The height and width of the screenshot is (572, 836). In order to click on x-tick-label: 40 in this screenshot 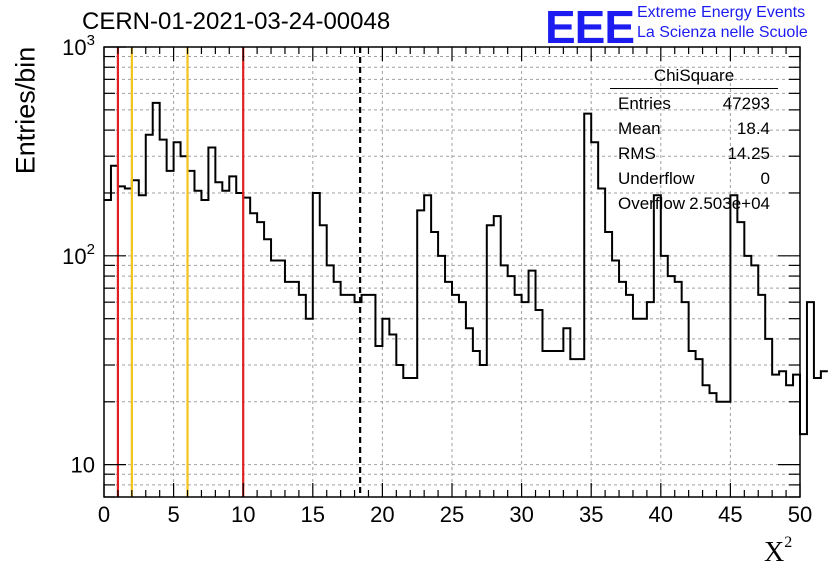, I will do `click(661, 514)`.